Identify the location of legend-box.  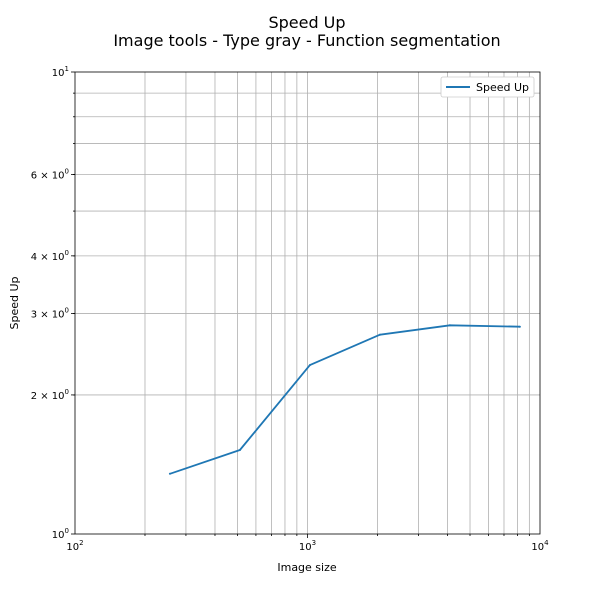
(487, 87).